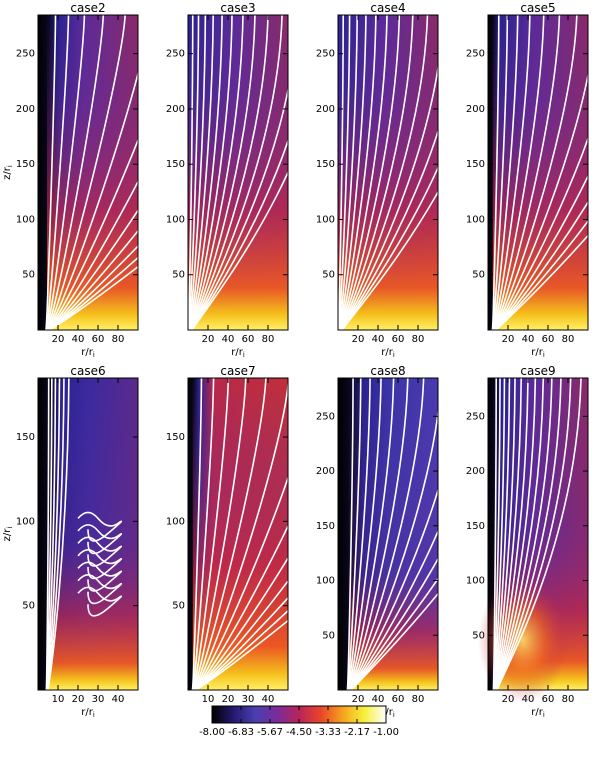 The width and height of the screenshot is (600, 758). Describe the element at coordinates (328, 732) in the screenshot. I see `colorbar-tick-label: -3.33` at that location.